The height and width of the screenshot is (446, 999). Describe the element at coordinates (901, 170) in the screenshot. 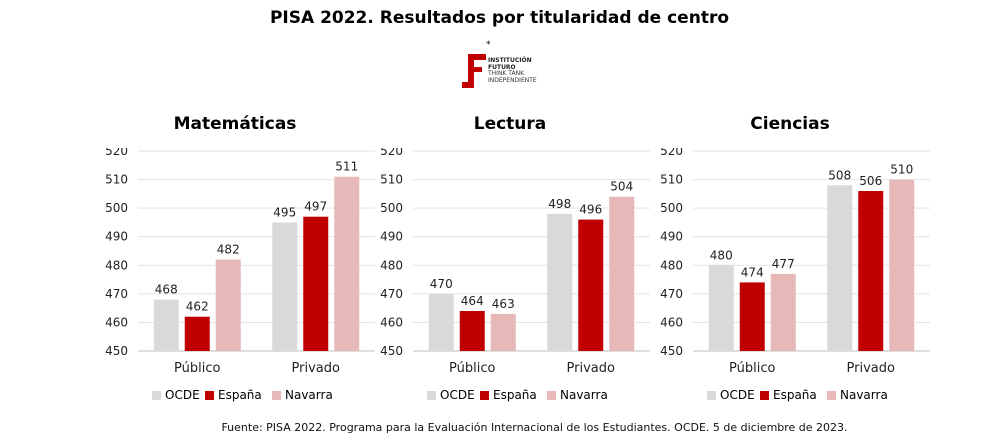

I see `data-label: 510` at that location.